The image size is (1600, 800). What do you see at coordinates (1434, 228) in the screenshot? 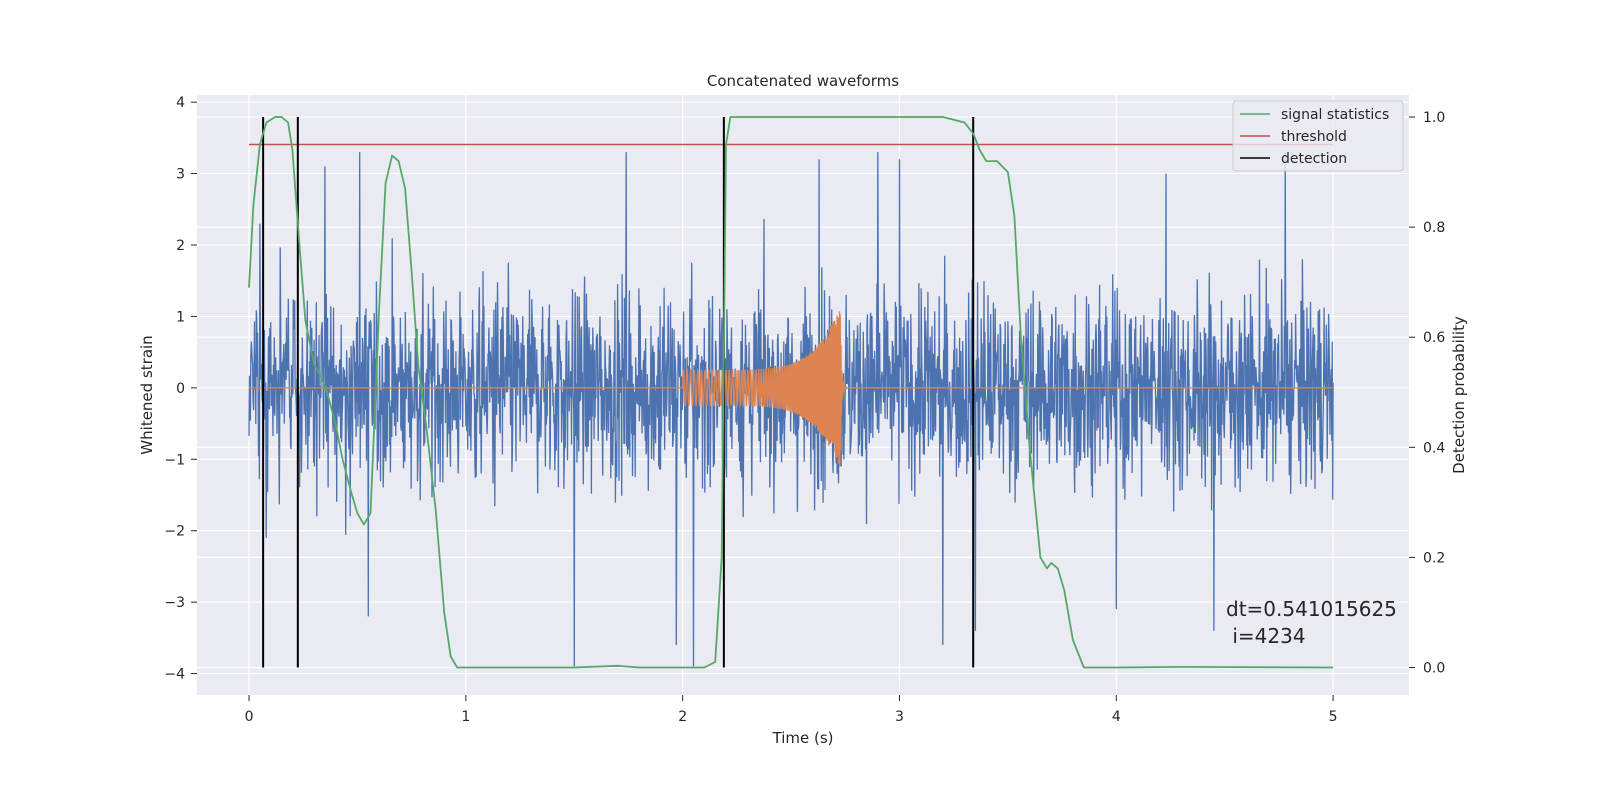
I see `y-tick-right-label: 0.8` at bounding box center [1434, 228].